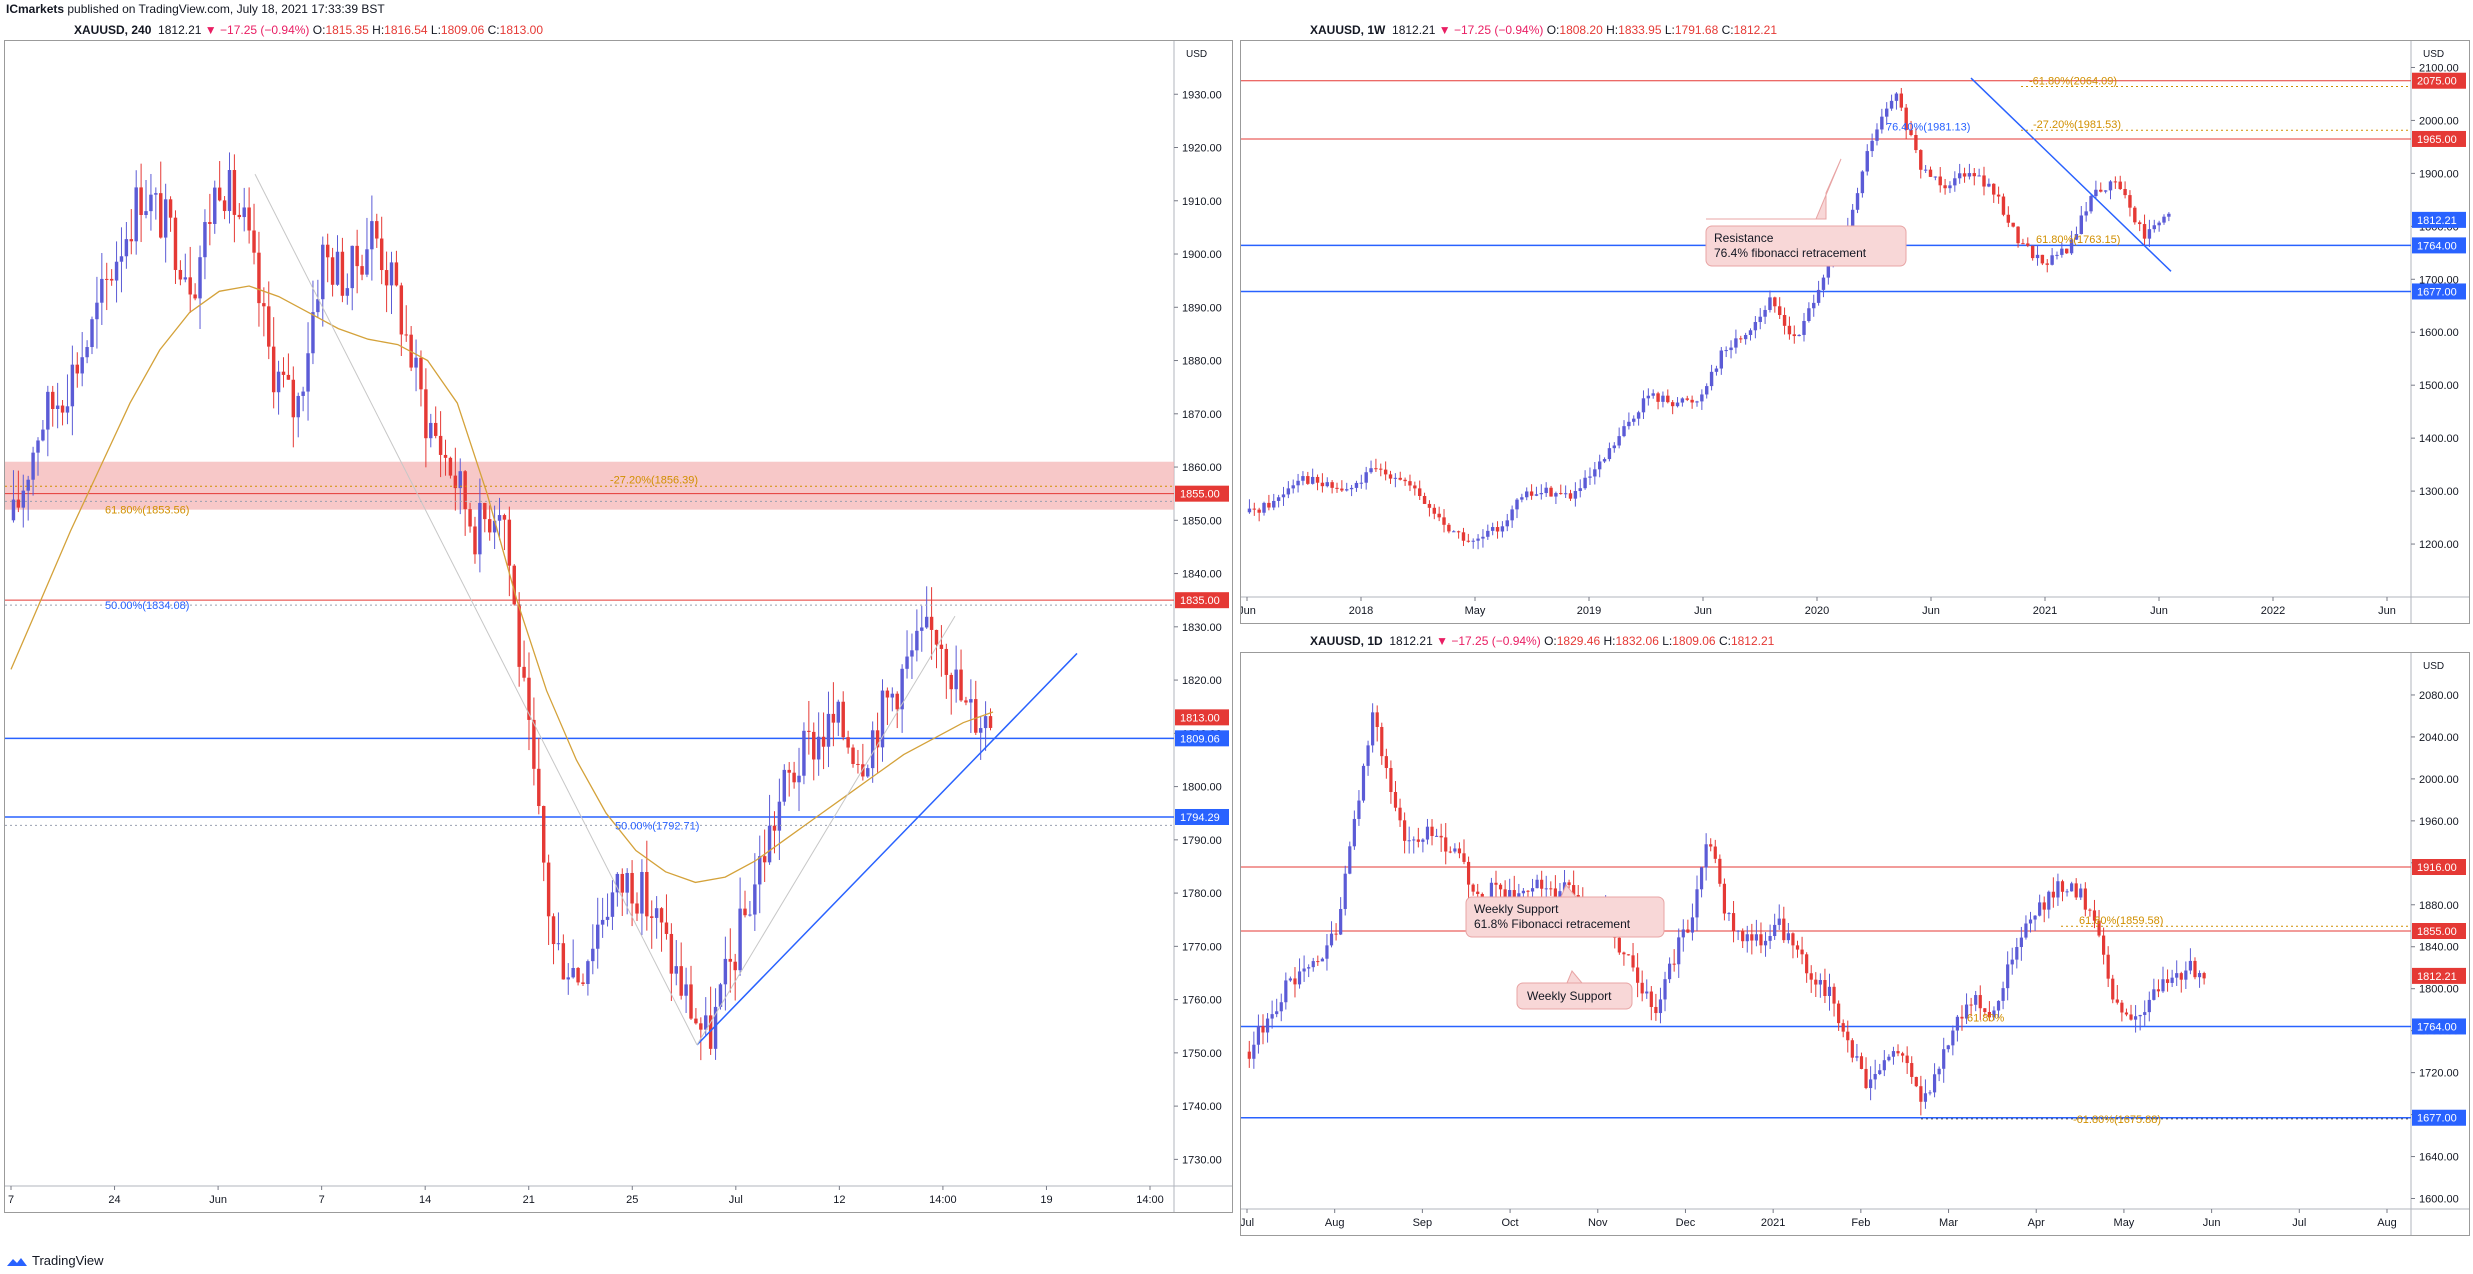 The height and width of the screenshot is (1274, 2473). What do you see at coordinates (1774, 189) in the screenshot?
I see `callout-pointer` at bounding box center [1774, 189].